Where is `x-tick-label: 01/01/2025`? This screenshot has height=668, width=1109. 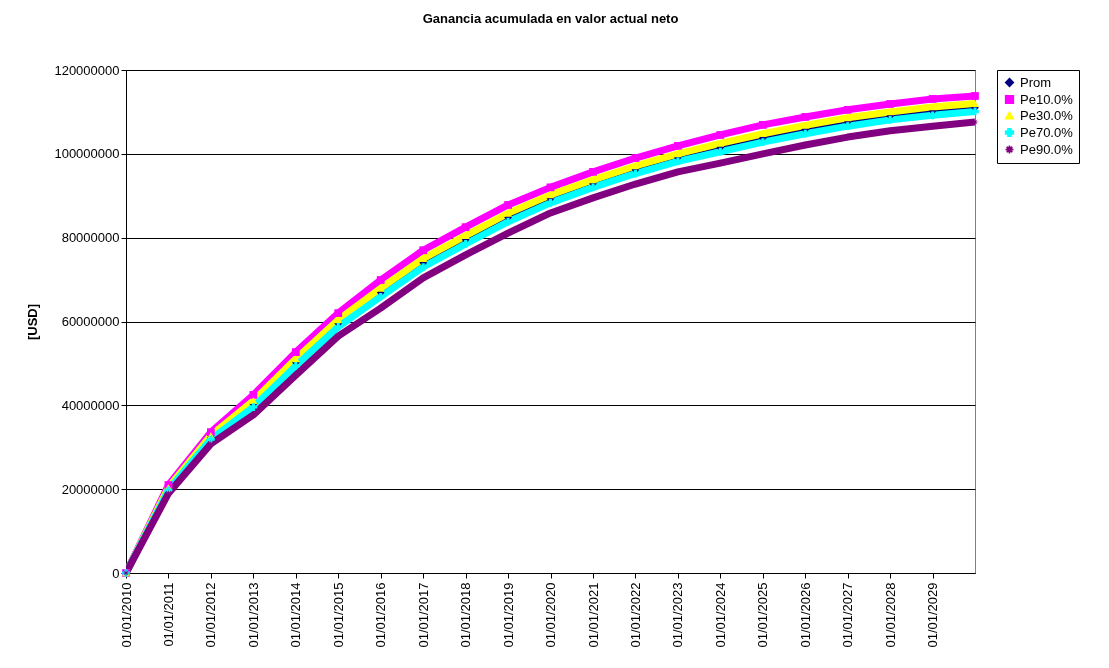 x-tick-label: 01/01/2025 is located at coordinates (763, 615).